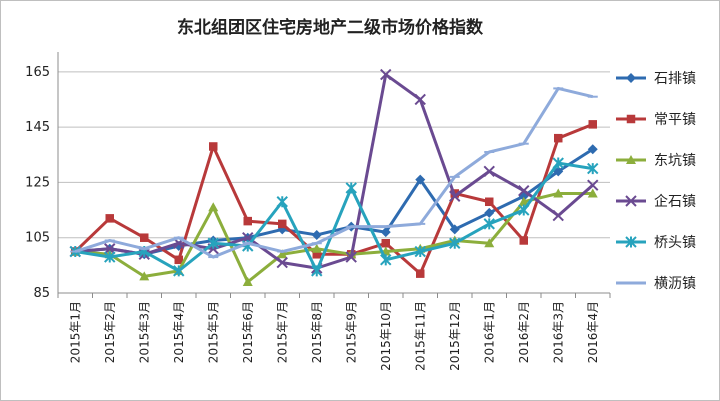 This screenshot has height=401, width=720. What do you see at coordinates (675, 79) in the screenshot?
I see `legend-label: 石排镇` at bounding box center [675, 79].